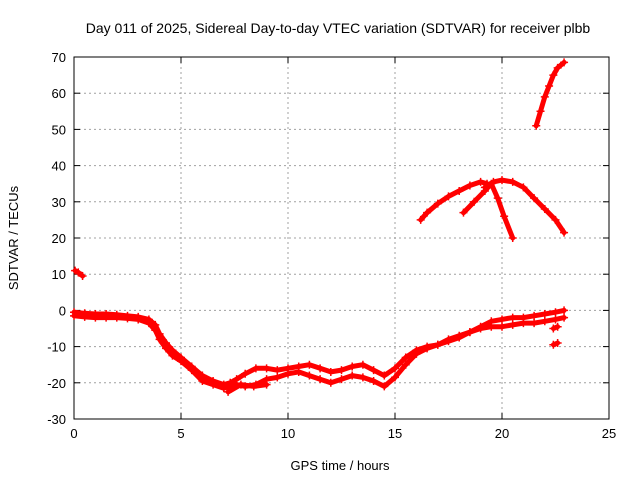 The width and height of the screenshot is (640, 480). I want to click on x-tick-label: 25, so click(609, 433).